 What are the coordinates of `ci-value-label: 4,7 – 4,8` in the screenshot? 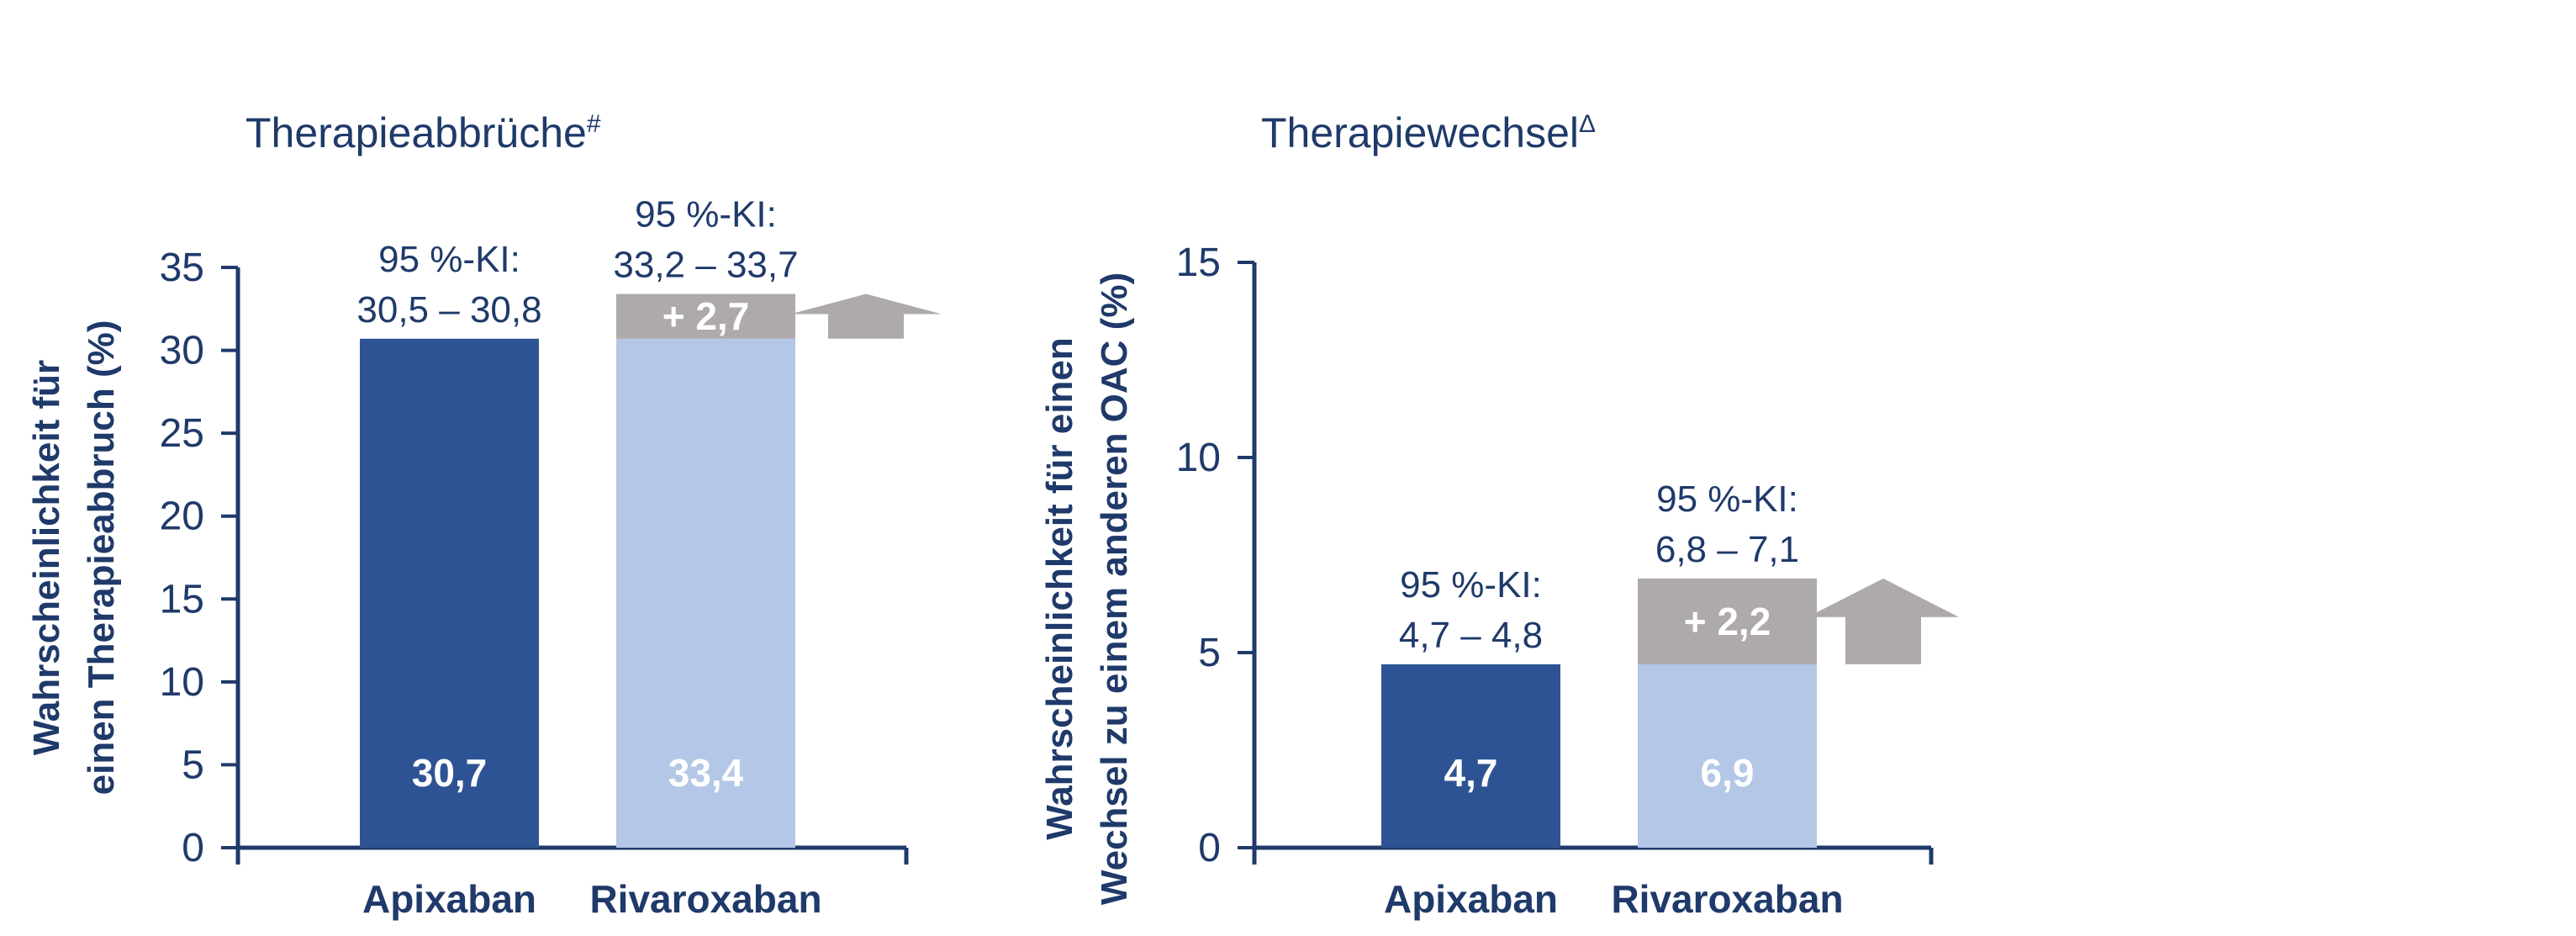 It's located at (1471, 635).